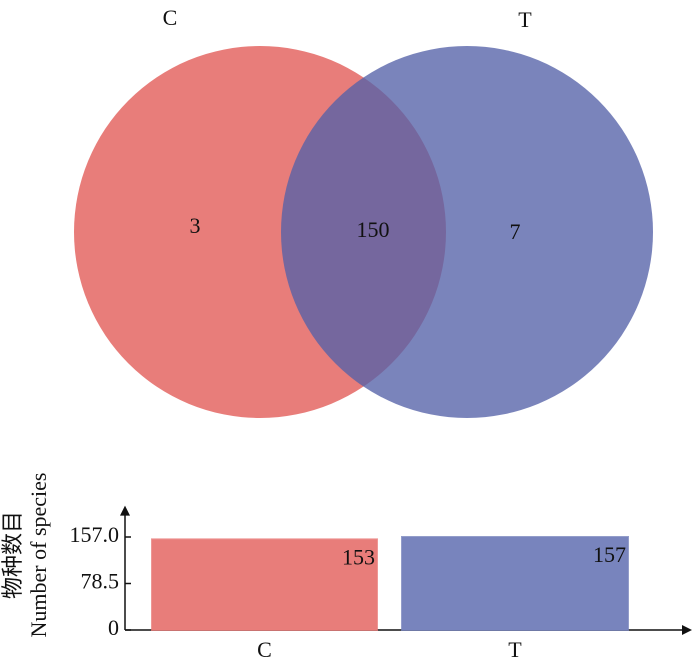 The width and height of the screenshot is (700, 665). I want to click on value-label: 157, so click(609, 554).